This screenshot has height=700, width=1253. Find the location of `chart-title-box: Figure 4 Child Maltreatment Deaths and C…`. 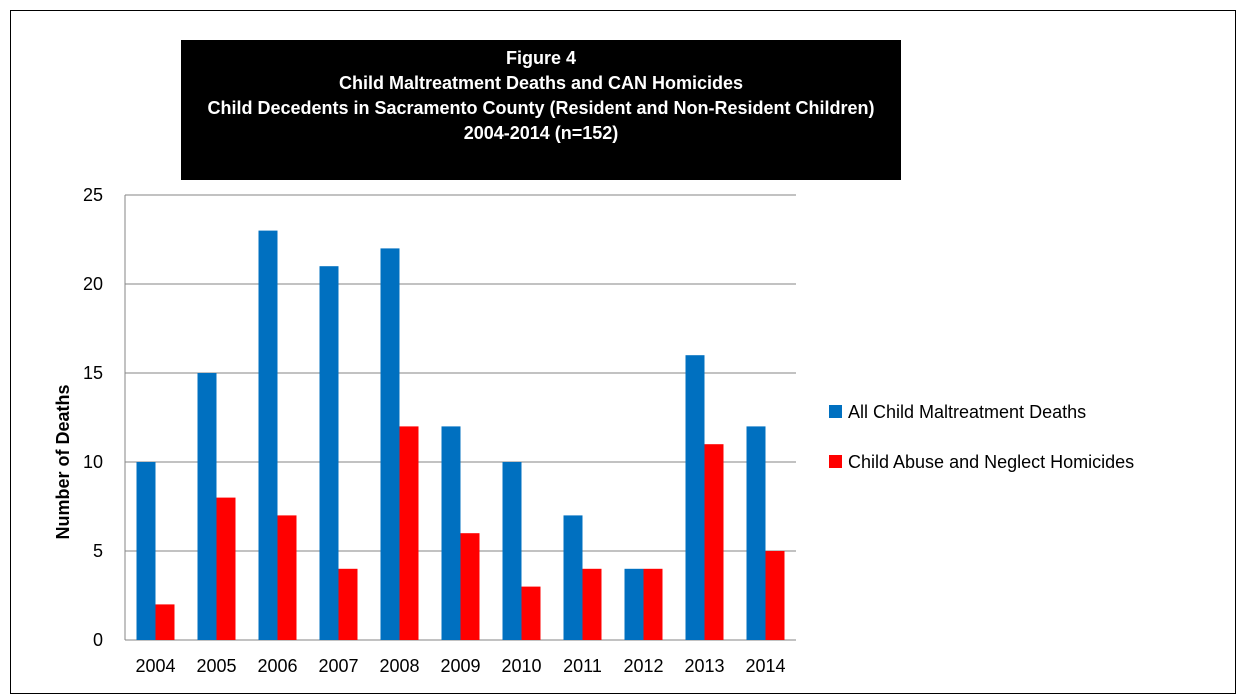

chart-title-box: Figure 4 Child Maltreatment Deaths and C… is located at coordinates (541, 110).